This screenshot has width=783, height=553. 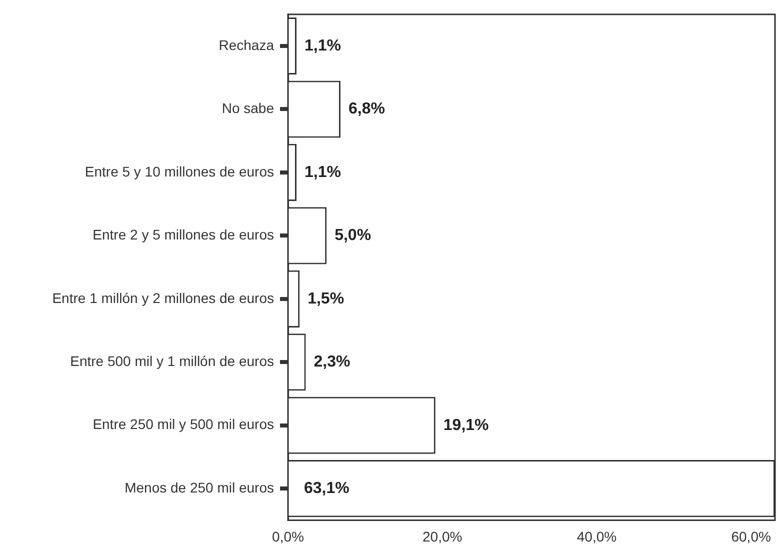 I want to click on x-tick-label: 20,0%, so click(x=442, y=536).